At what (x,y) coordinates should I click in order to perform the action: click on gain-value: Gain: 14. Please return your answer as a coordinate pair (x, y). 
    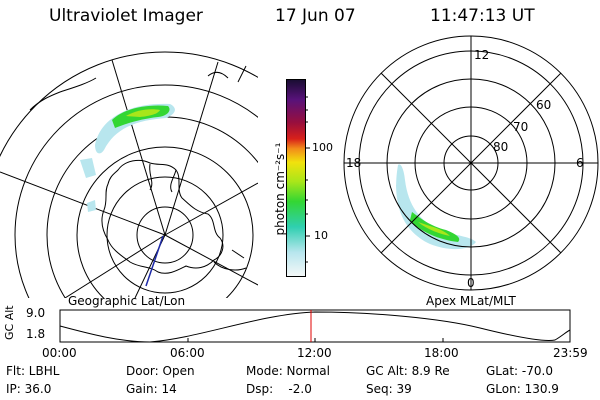
    Looking at the image, I should click on (151, 389).